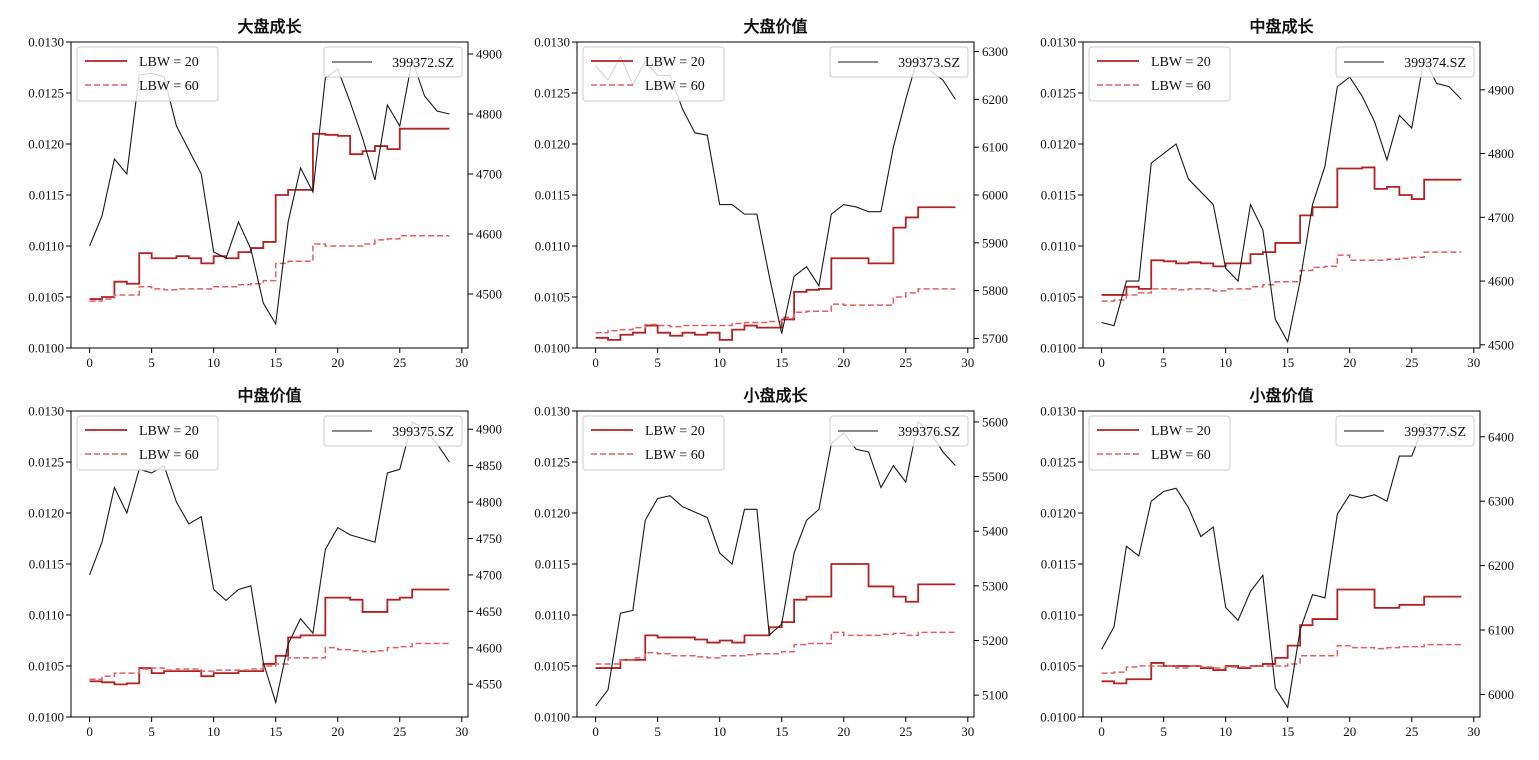  I want to click on chart-title: 大盘成长, so click(269, 26).